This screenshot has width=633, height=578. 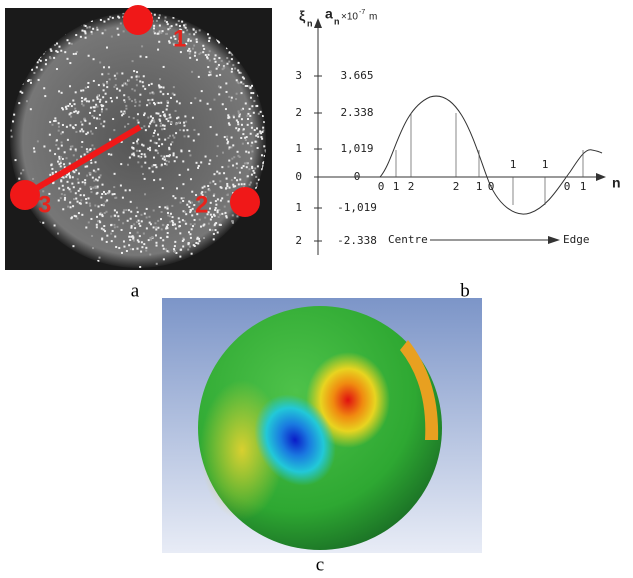 I want to click on marker, so click(x=138, y=20).